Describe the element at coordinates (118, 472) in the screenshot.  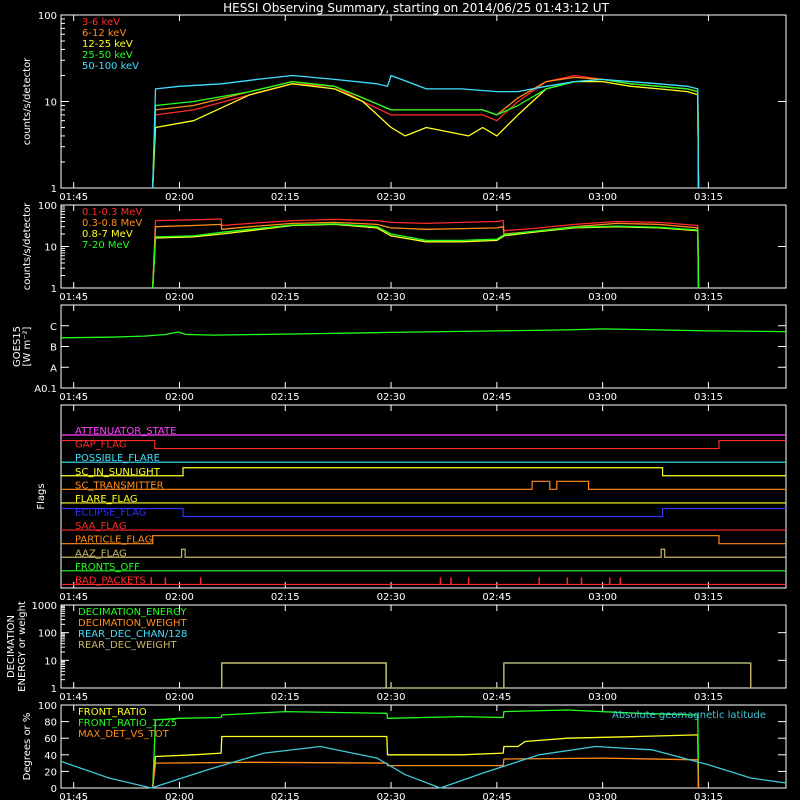
I see `flag-label: SC_IN_SUNLIGHT` at that location.